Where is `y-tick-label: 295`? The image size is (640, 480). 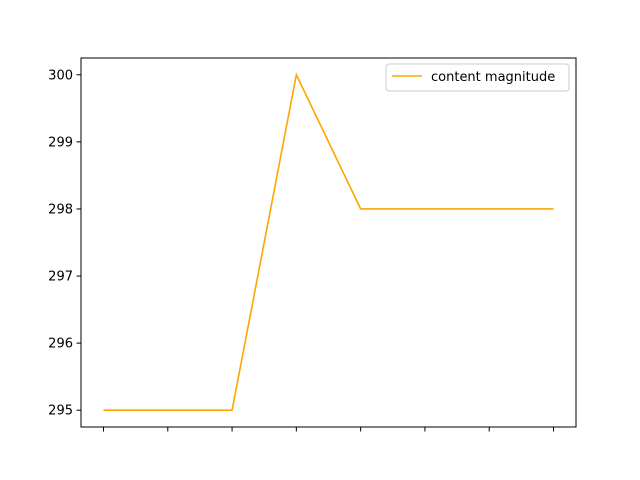 y-tick-label: 295 is located at coordinates (60, 411).